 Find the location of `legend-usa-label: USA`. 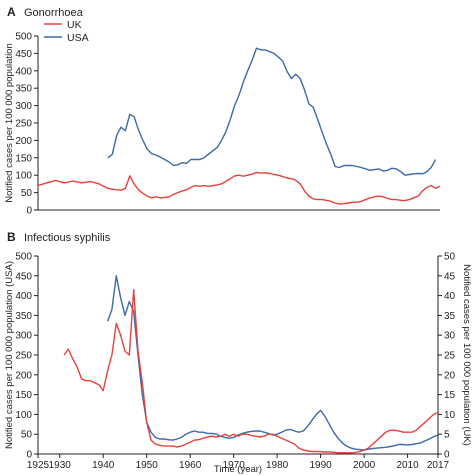

legend-usa-label: USA is located at coordinates (78, 38).